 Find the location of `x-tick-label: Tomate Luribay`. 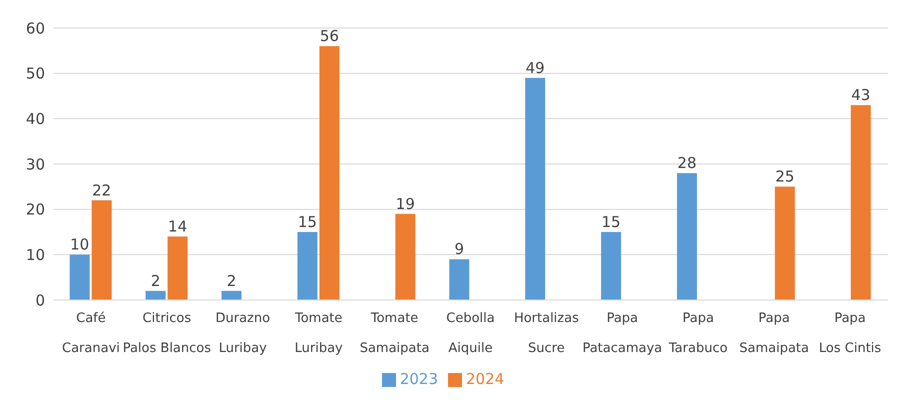

x-tick-label: Tomate Luribay is located at coordinates (319, 333).